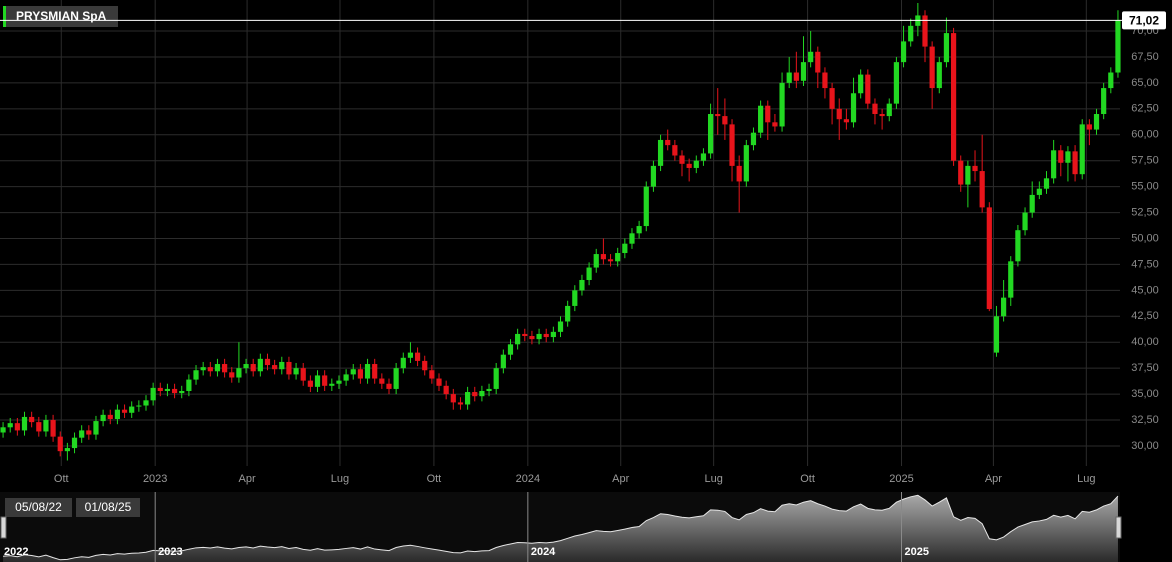 Image resolution: width=1172 pixels, height=562 pixels. I want to click on y-tick-label: 50,00, so click(1145, 238).